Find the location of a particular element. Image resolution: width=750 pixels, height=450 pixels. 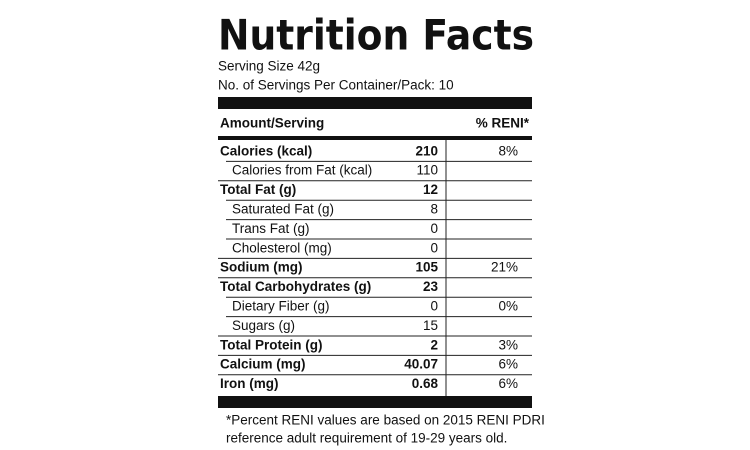

nutrient-label: Trans Fat (g) is located at coordinates (271, 228).